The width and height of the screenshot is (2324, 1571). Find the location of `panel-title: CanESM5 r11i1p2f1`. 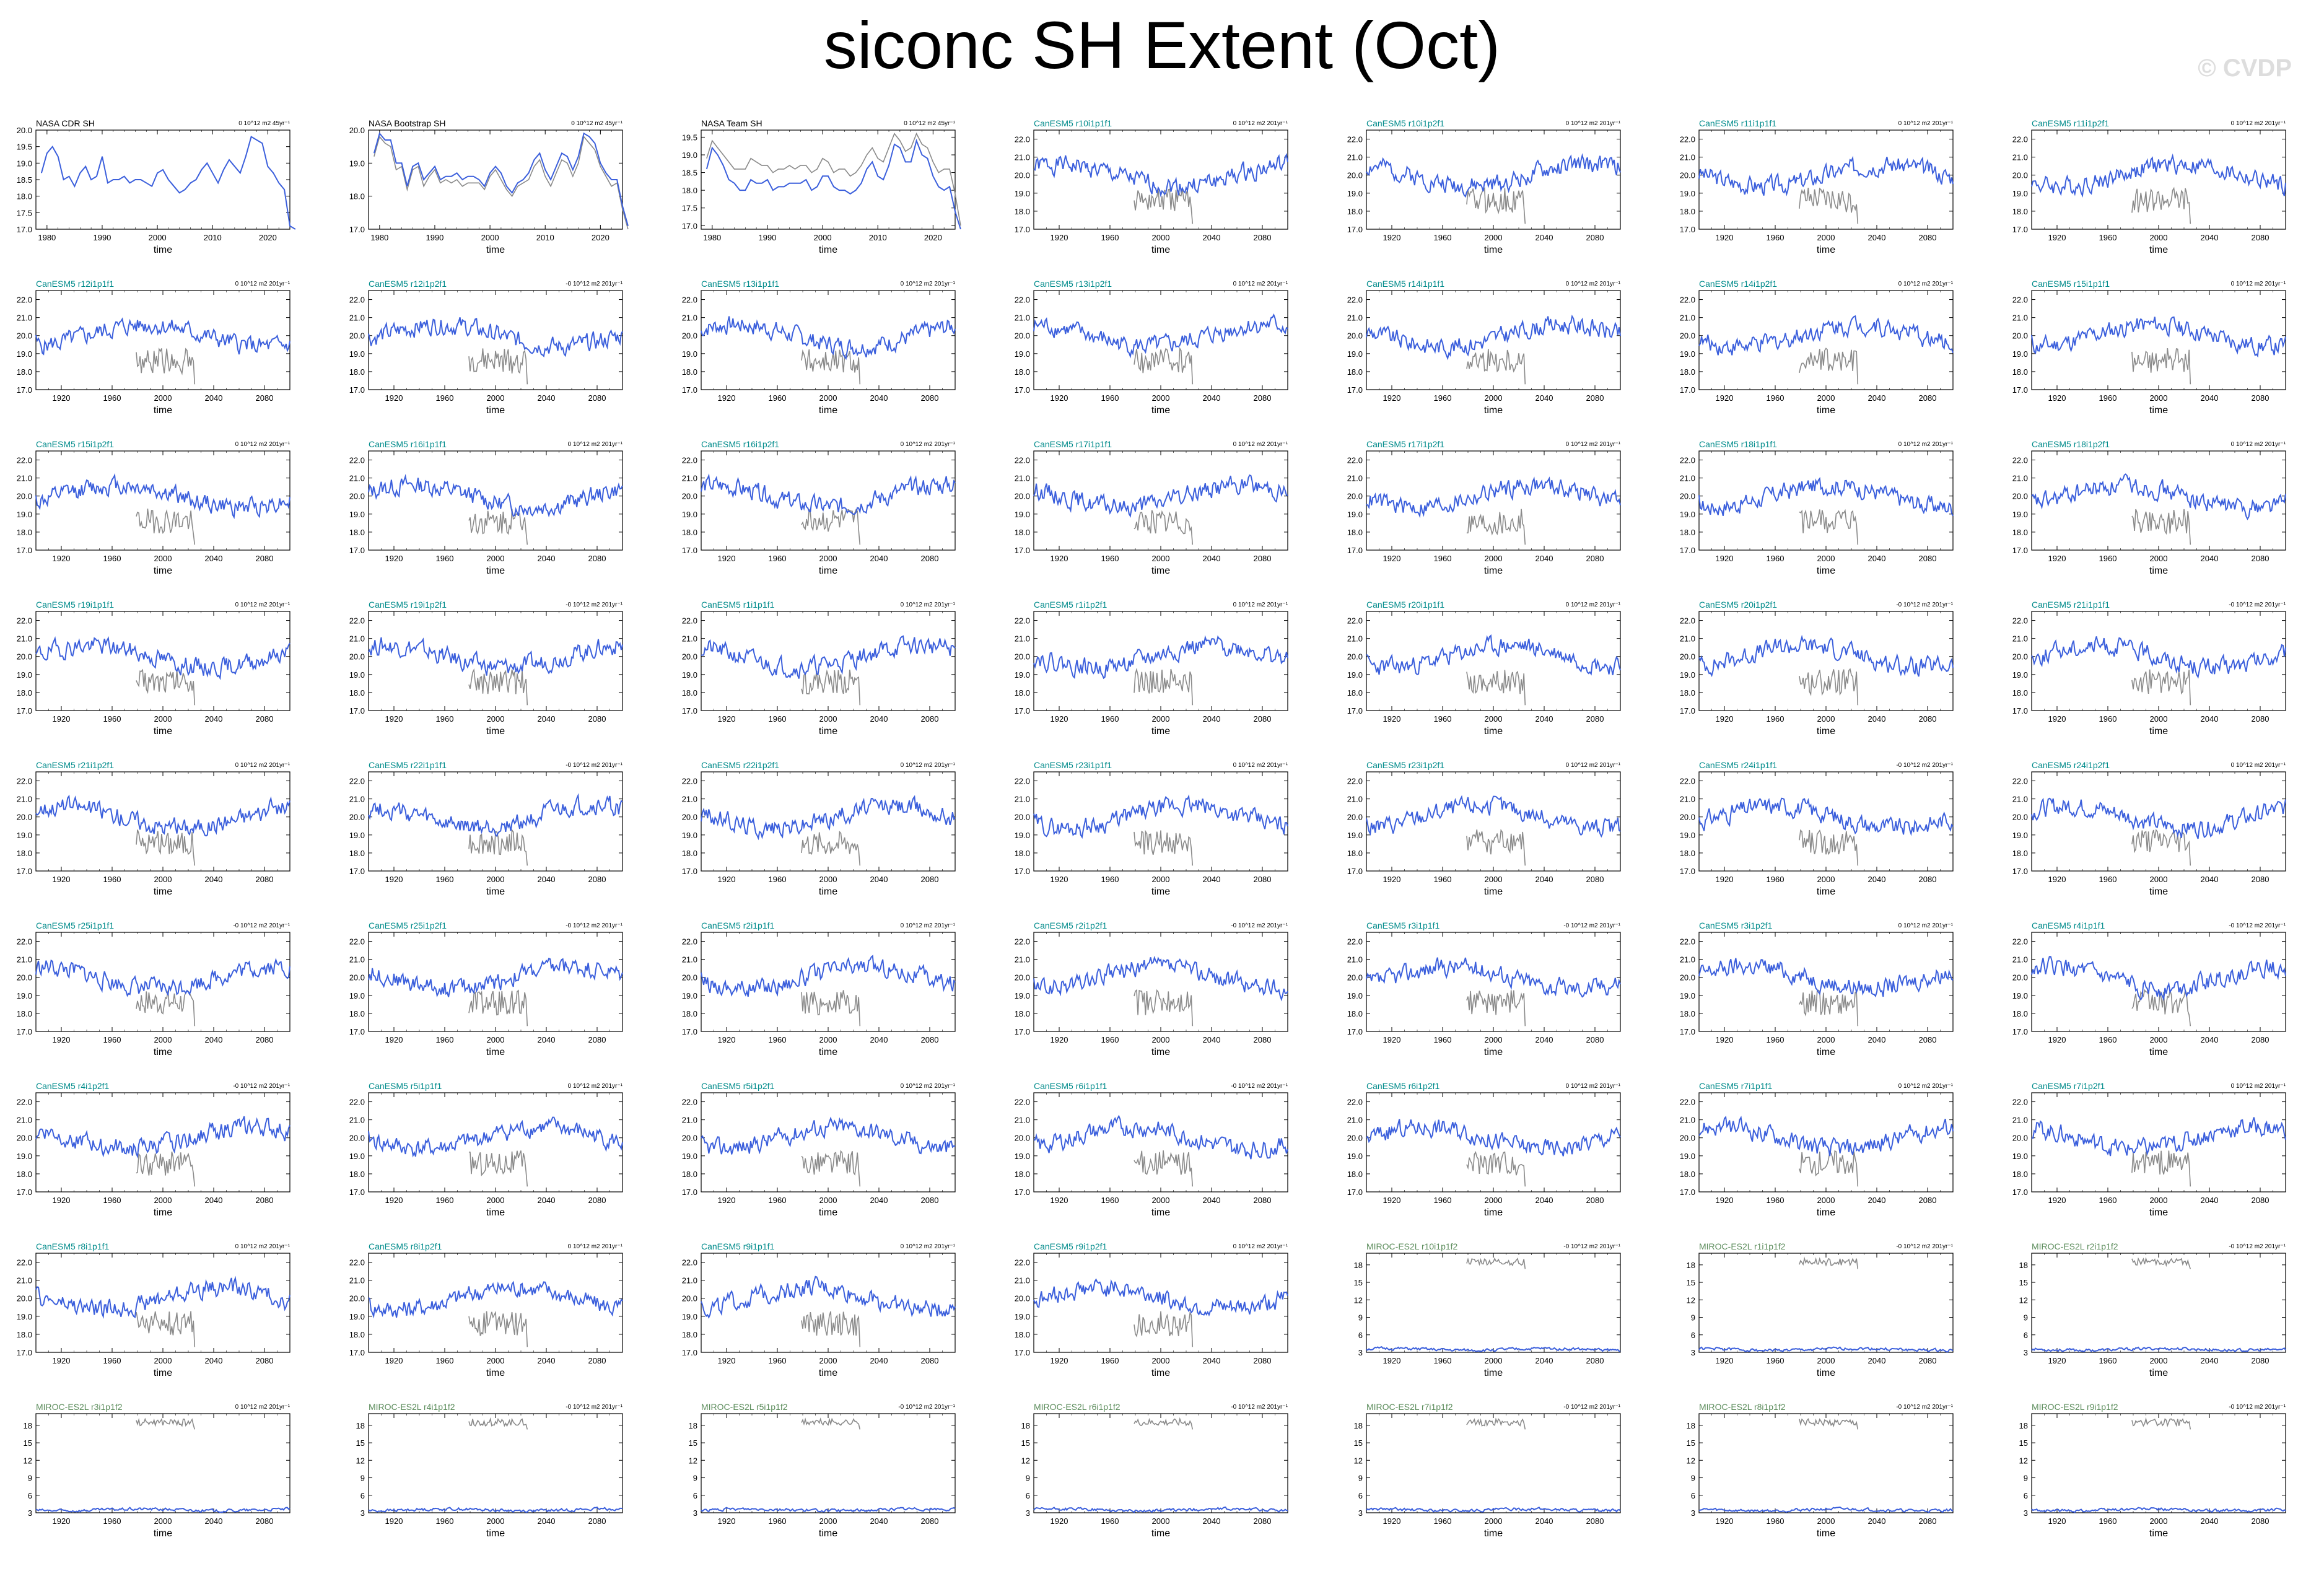

panel-title: CanESM5 r11i1p2f1 is located at coordinates (2071, 123).